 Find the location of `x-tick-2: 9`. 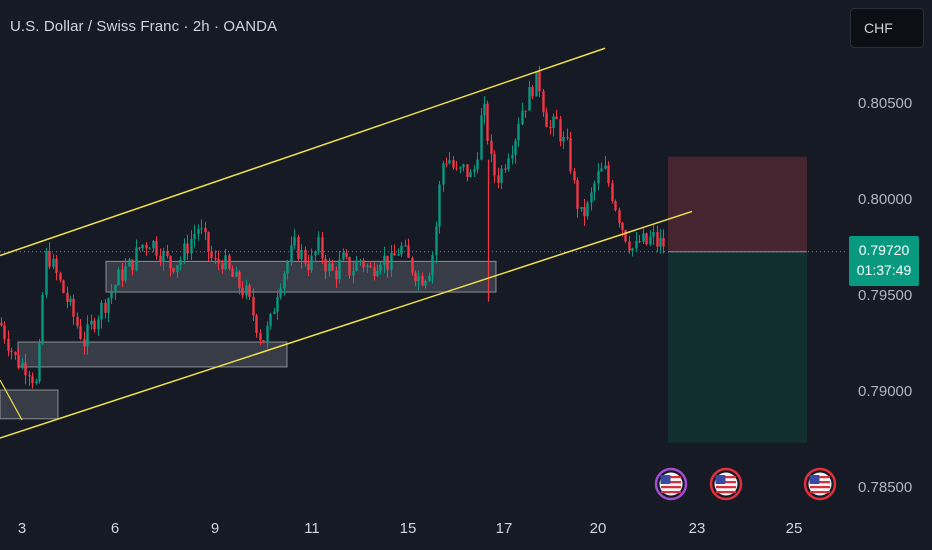

x-tick-2: 9 is located at coordinates (215, 528).